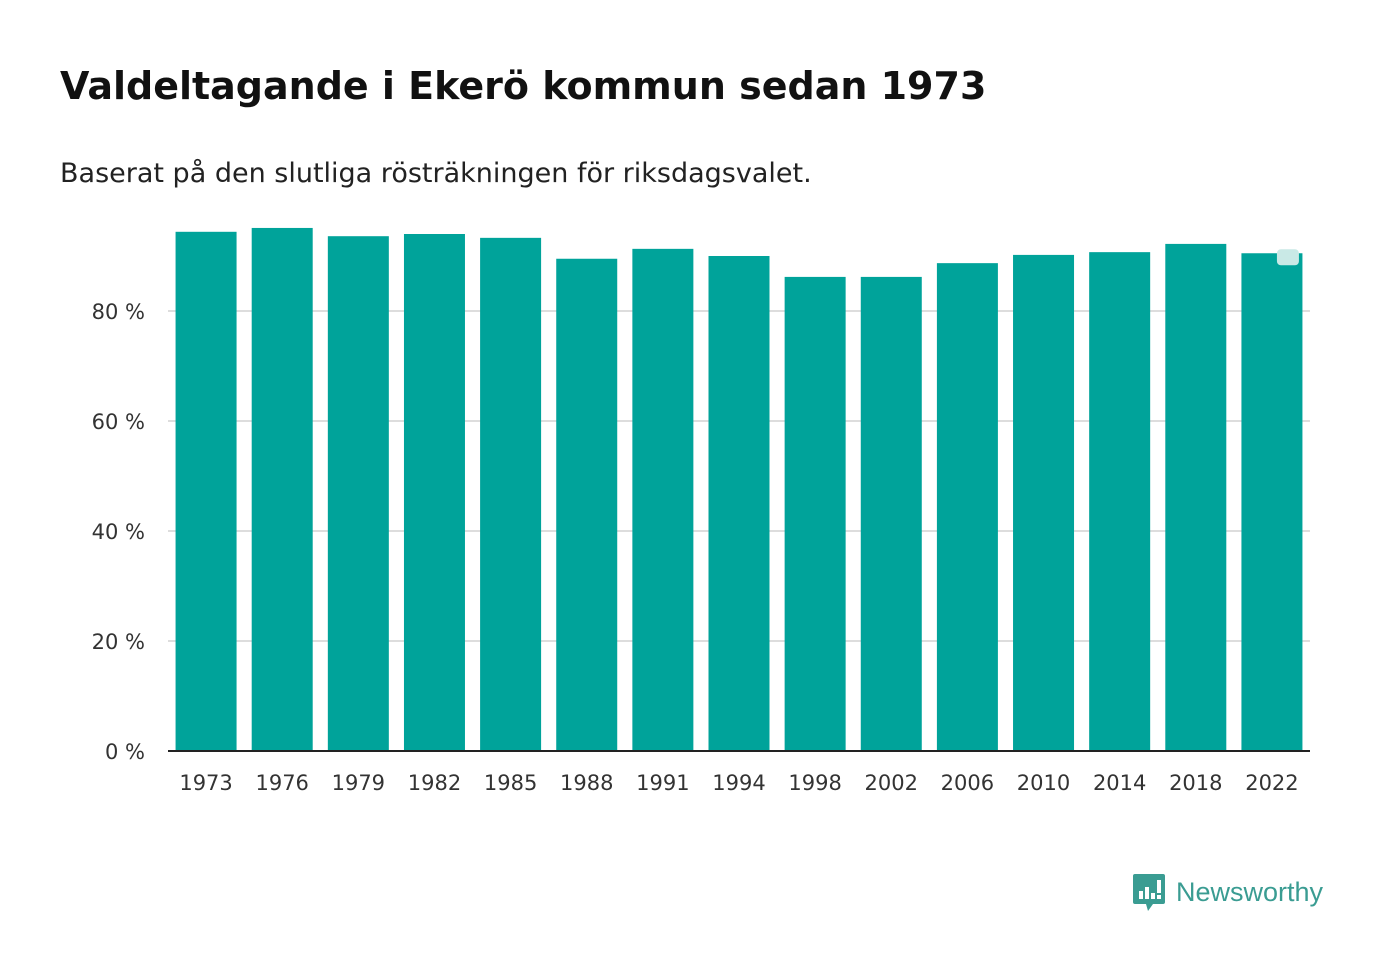 This screenshot has width=1400, height=973. I want to click on x-tick-label: 1982, so click(434, 783).